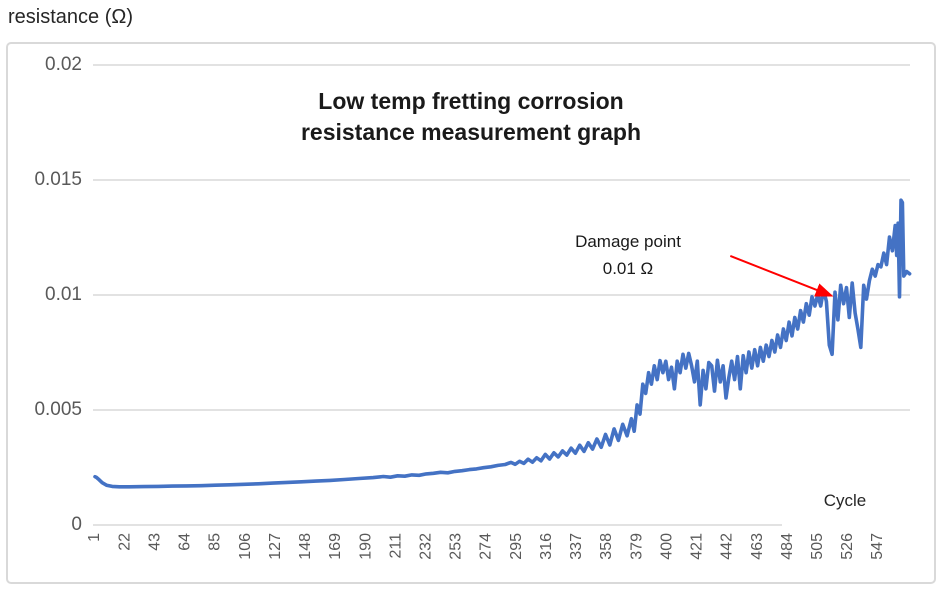  What do you see at coordinates (275, 546) in the screenshot?
I see `x-tick-label: 127` at bounding box center [275, 546].